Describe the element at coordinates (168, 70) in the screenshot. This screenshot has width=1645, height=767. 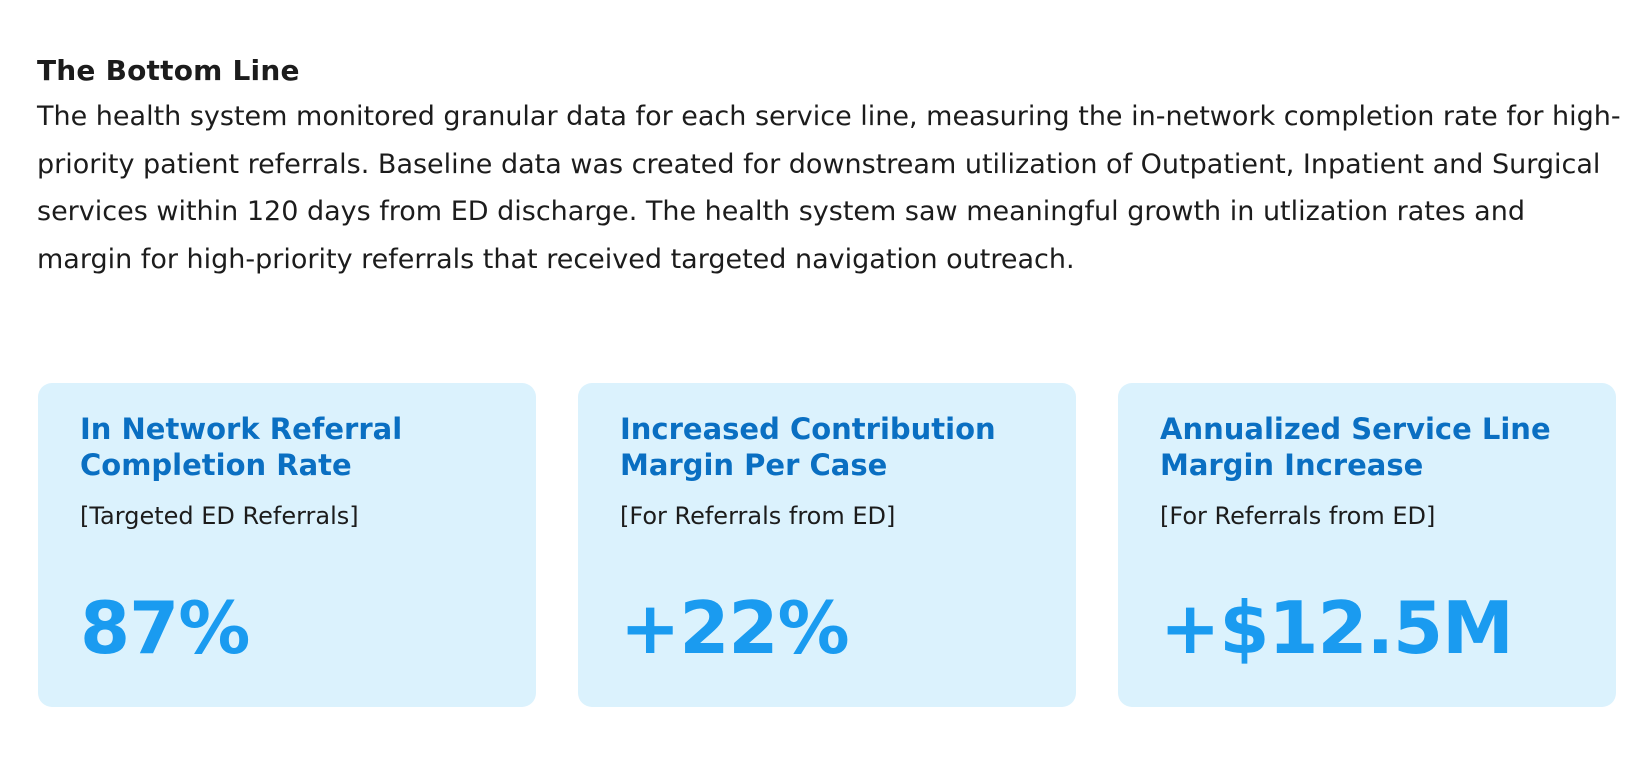
I see `section-heading: The Bottom Line` at that location.